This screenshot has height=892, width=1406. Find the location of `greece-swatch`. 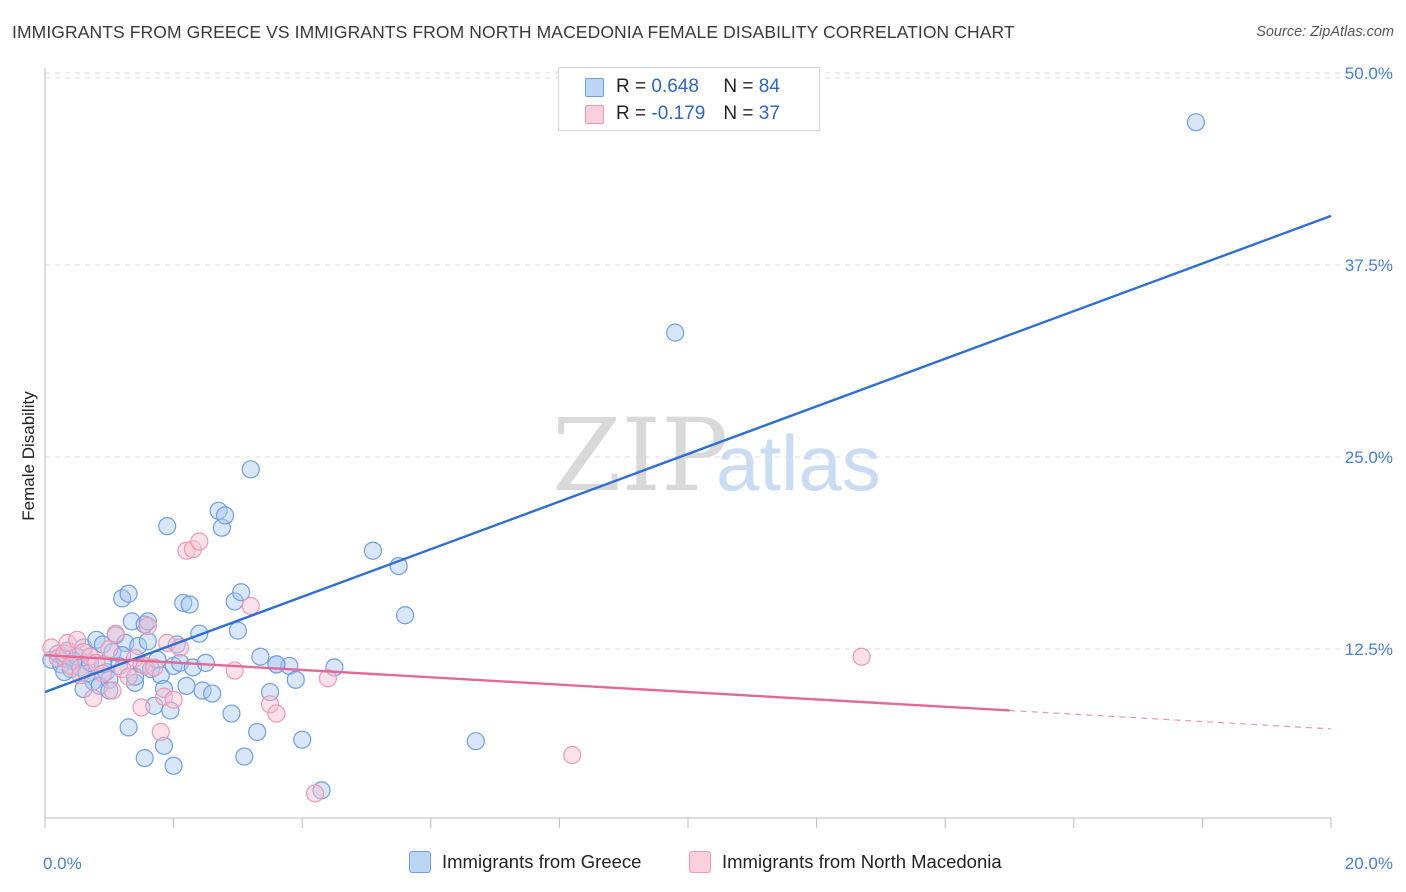

greece-swatch is located at coordinates (594, 87).